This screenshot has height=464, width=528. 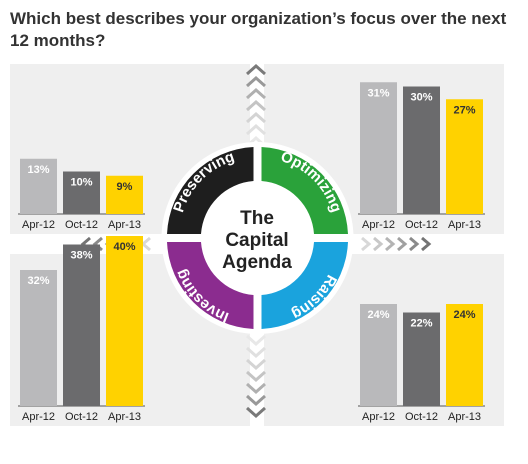 I want to click on value-label-raising-apr-13: 24%, so click(x=464, y=315).